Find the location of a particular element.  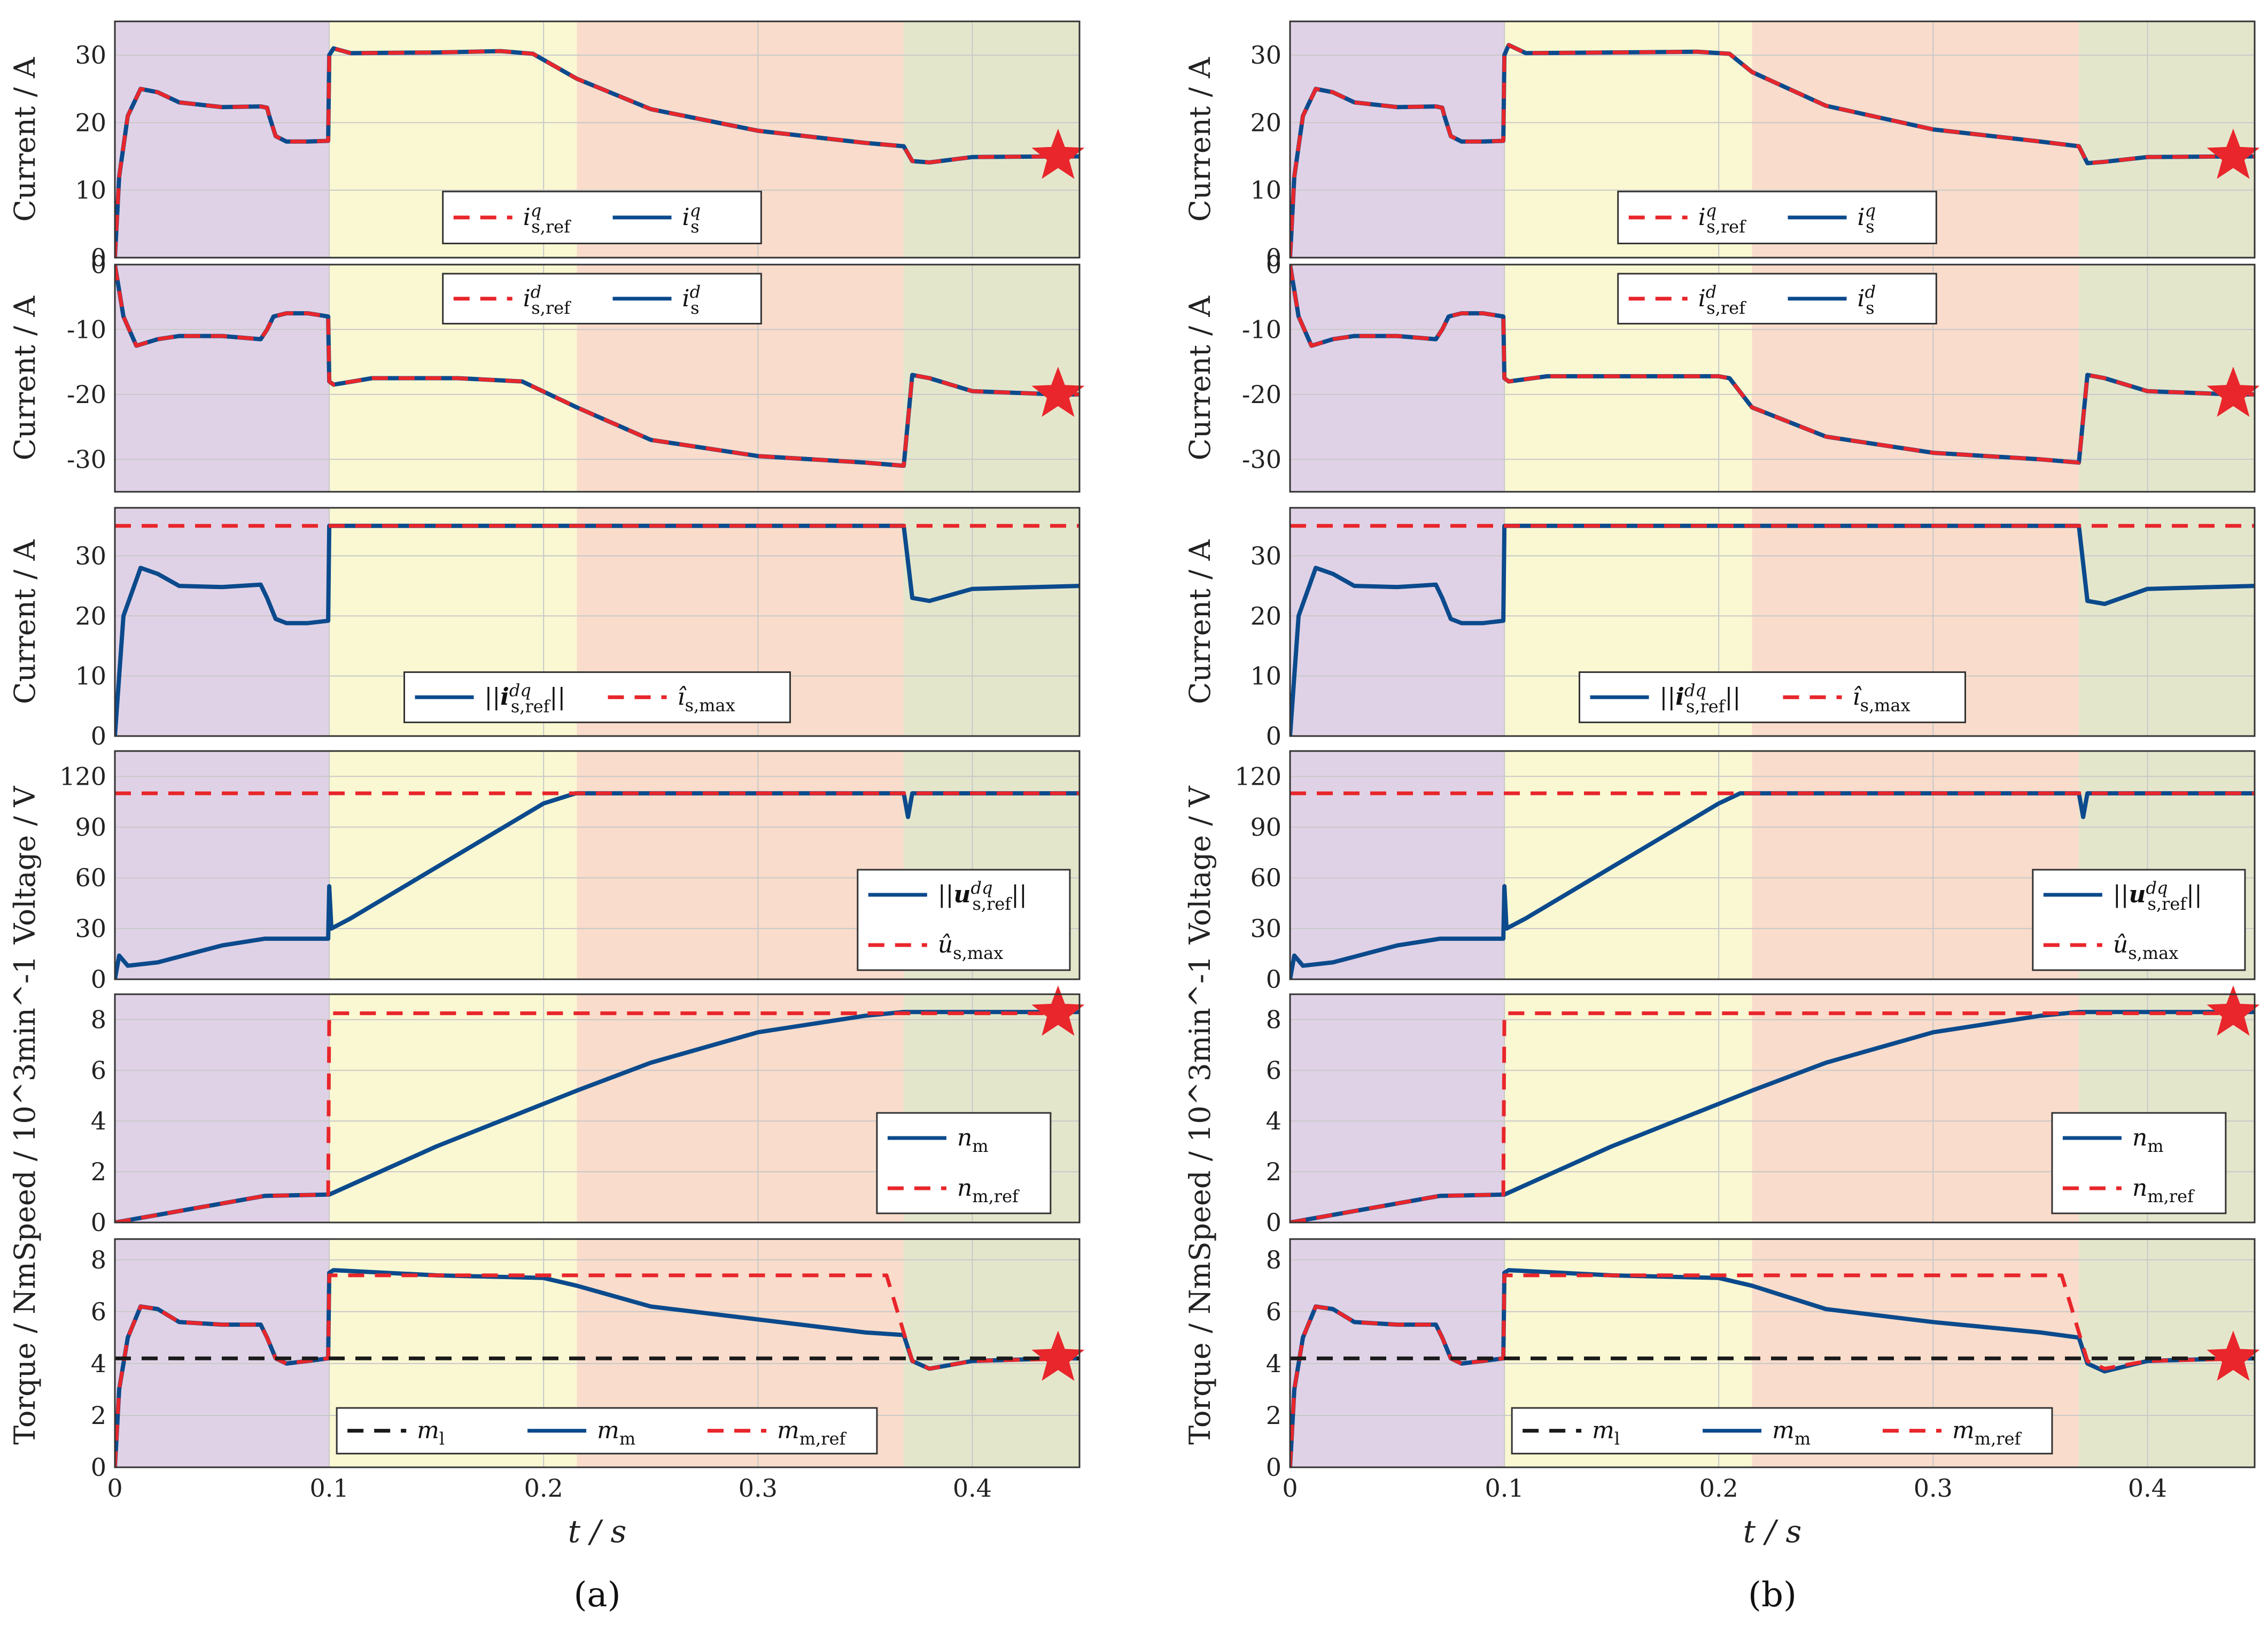

legend-label: iq s,ref is located at coordinates (548, 218).